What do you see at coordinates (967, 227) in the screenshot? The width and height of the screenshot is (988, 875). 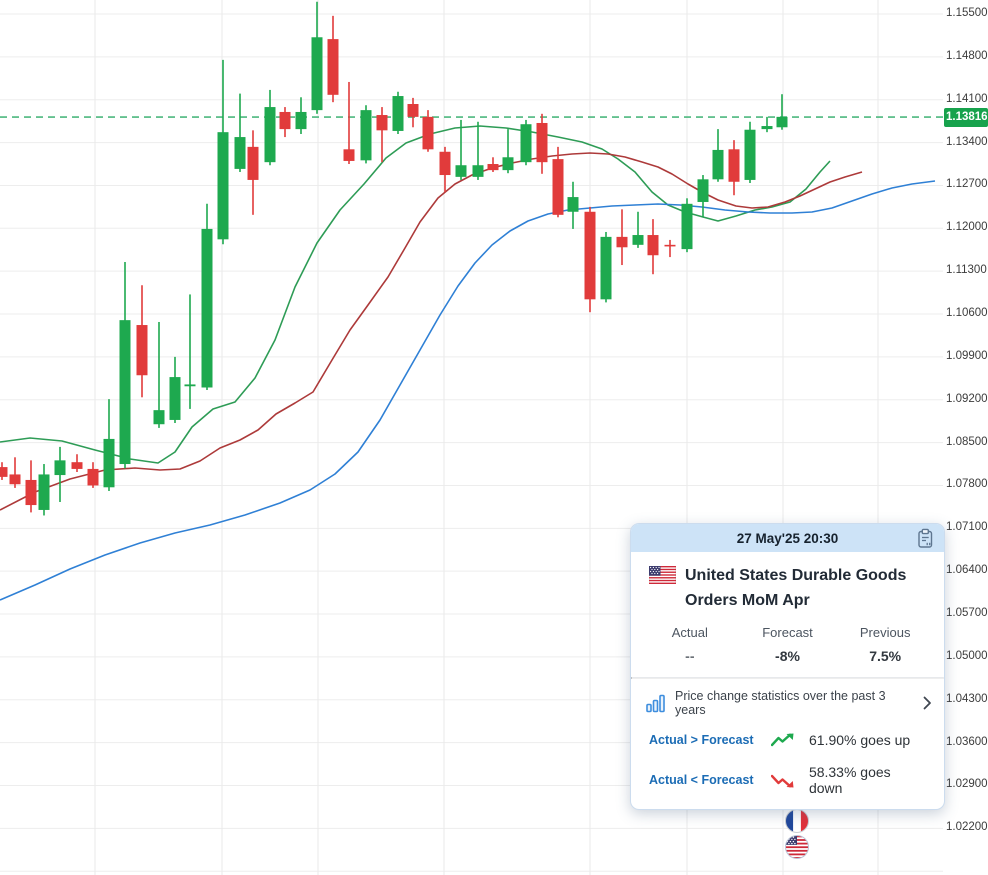 I see `axis-tick-label: 1.12000` at bounding box center [967, 227].